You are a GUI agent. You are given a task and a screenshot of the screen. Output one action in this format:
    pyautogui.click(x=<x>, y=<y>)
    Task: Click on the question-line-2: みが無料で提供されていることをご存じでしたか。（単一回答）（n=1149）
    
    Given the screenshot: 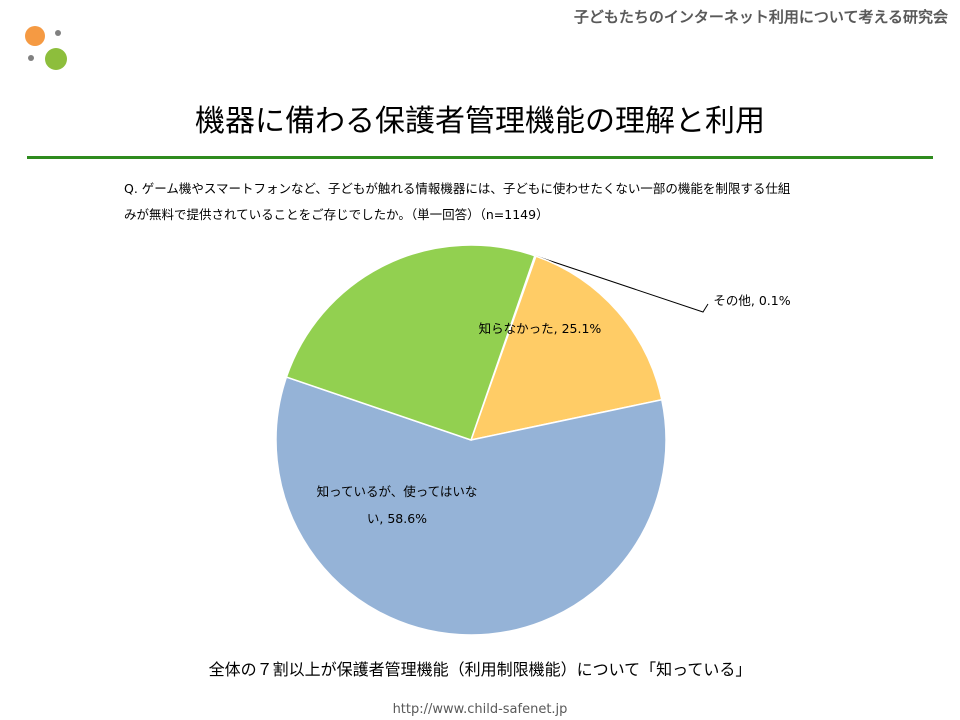 What is the action you would take?
    pyautogui.click(x=336, y=214)
    